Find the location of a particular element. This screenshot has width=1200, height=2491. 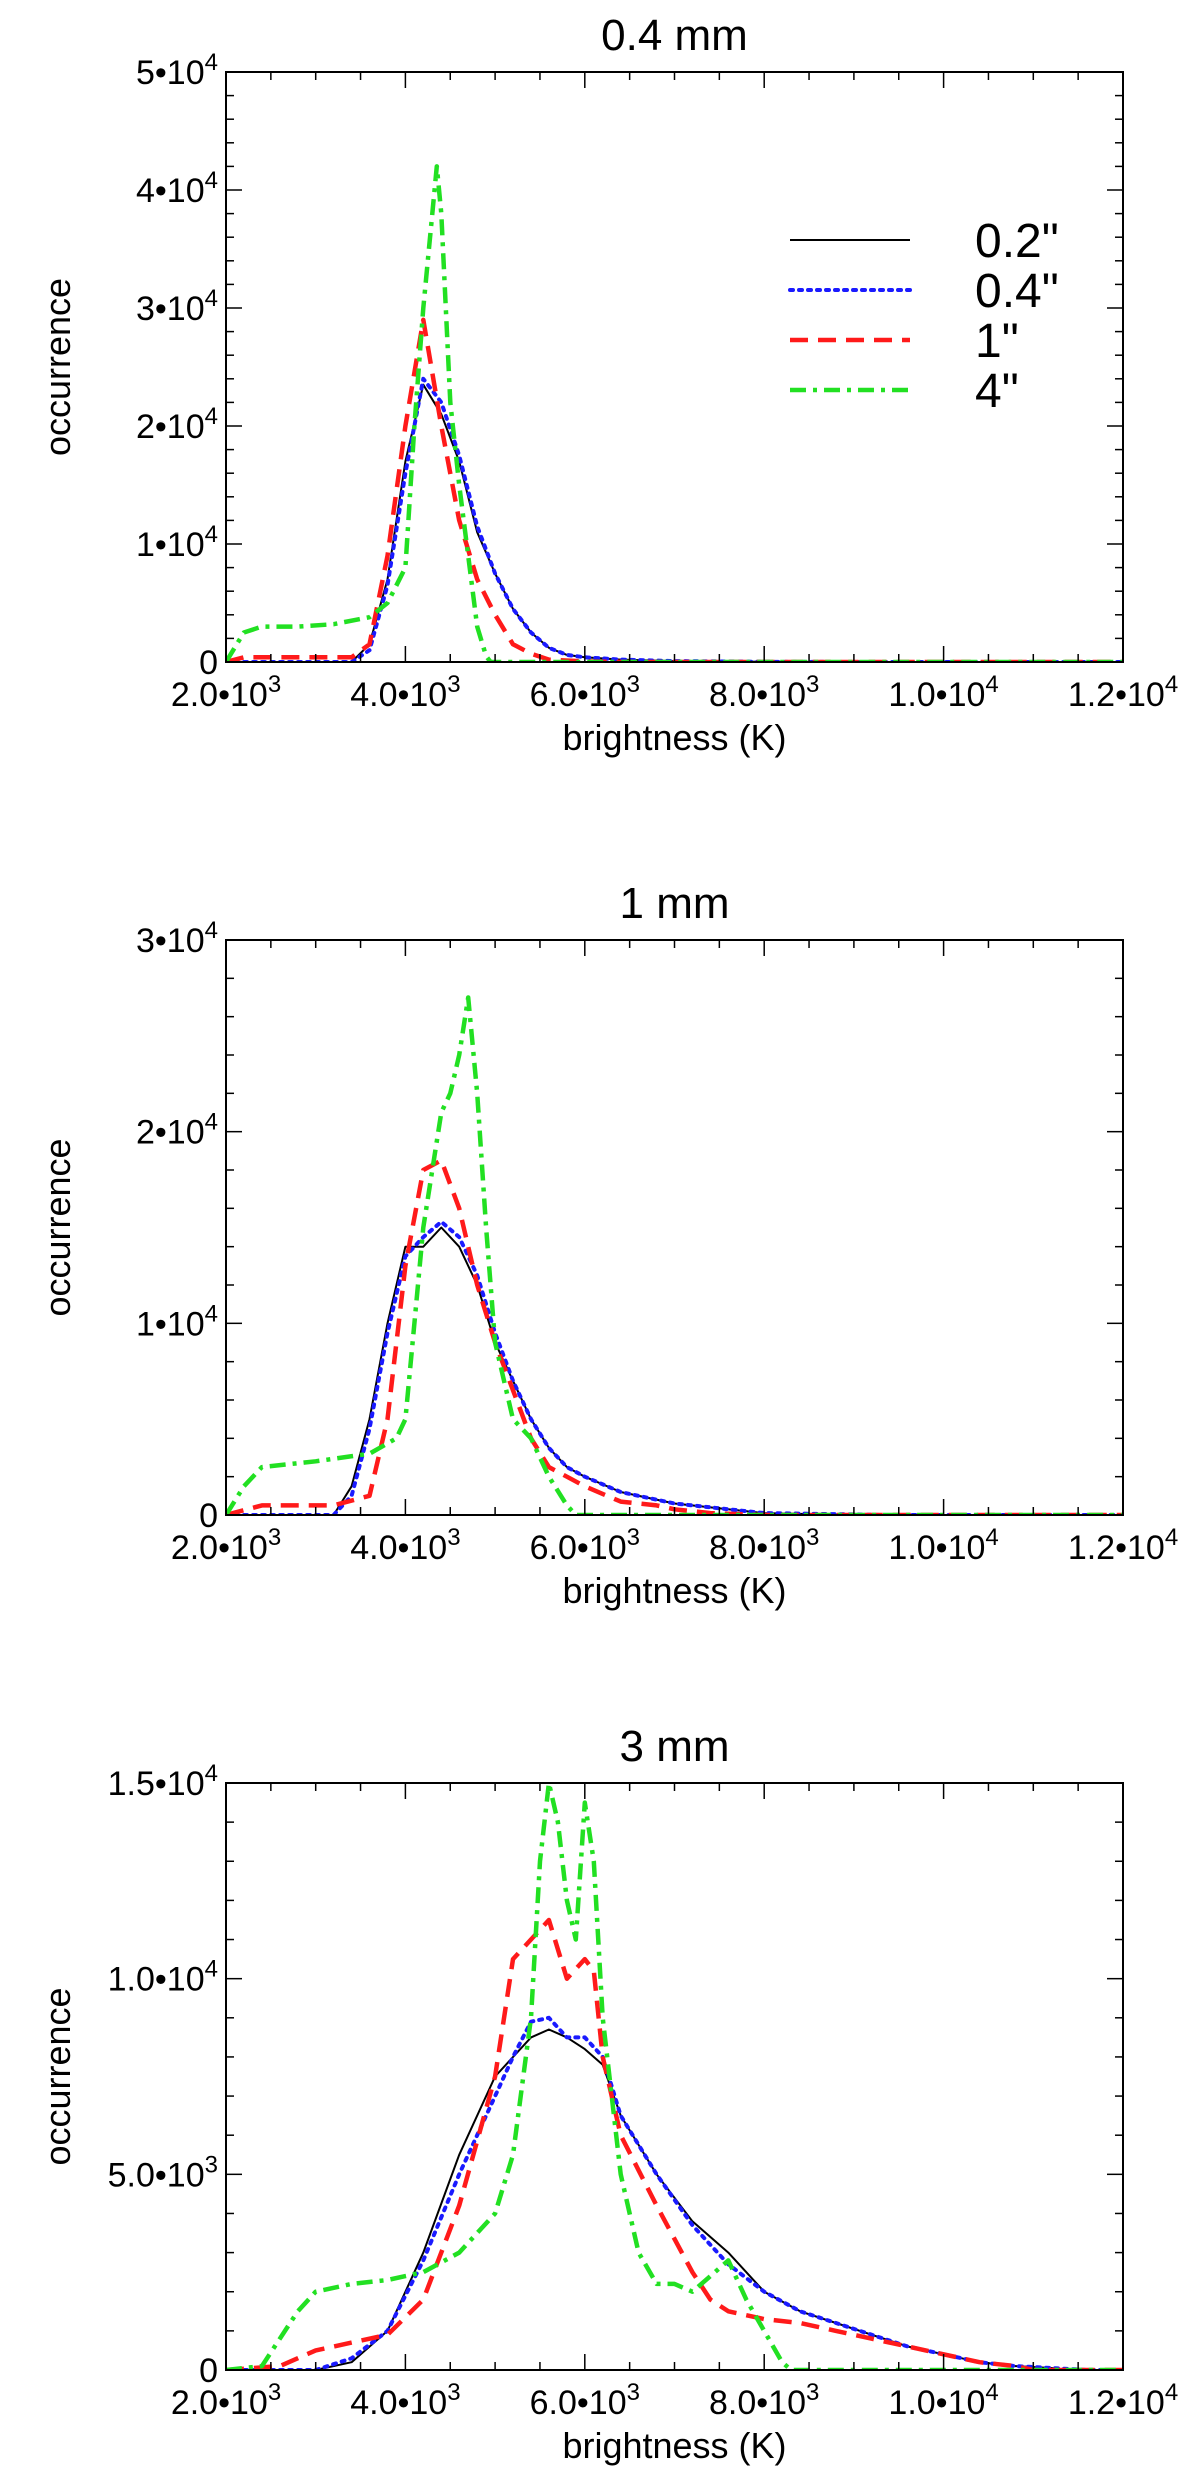

legend: 0.2"0.4"1"4" is located at coordinates (923, 316).